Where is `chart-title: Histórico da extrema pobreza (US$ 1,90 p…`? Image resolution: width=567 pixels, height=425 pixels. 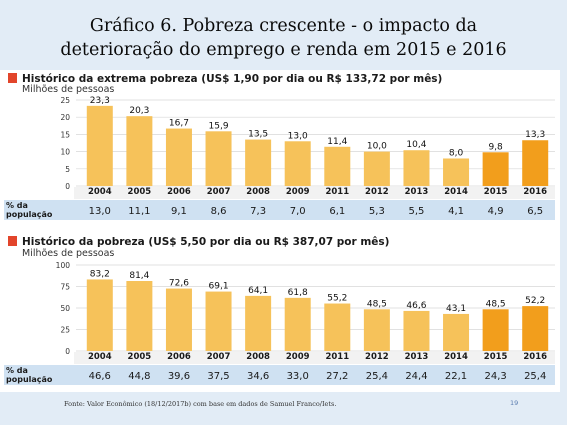 chart-title: Histórico da extrema pobreza (US$ 1,90 p… is located at coordinates (232, 79).